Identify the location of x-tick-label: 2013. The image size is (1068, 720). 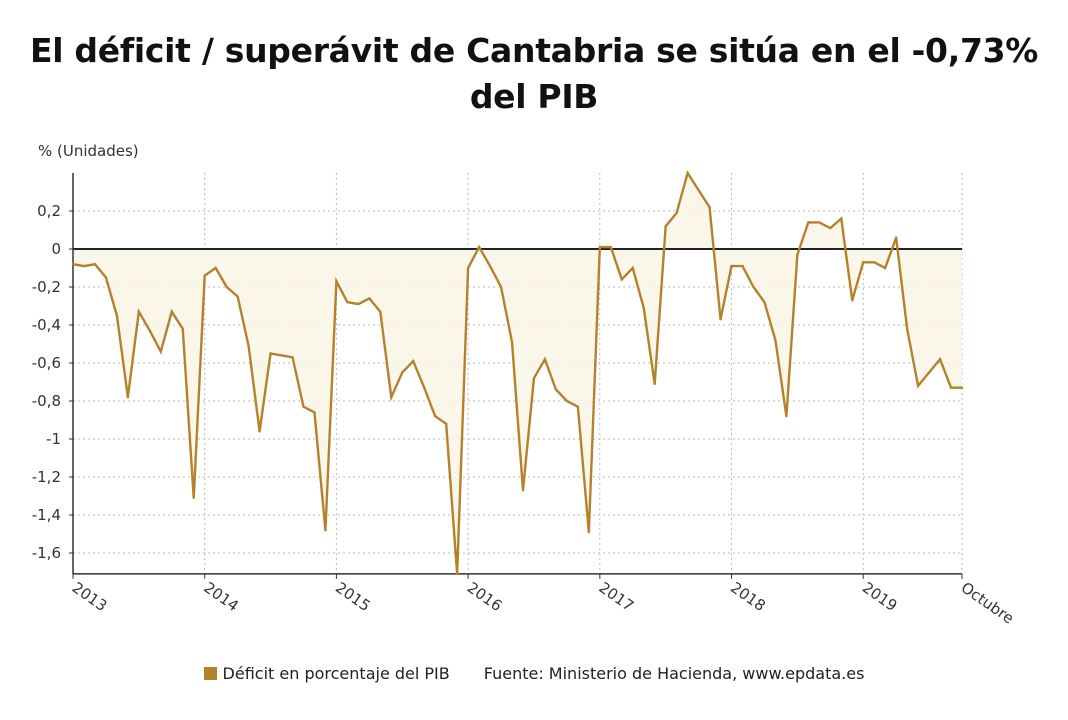
(90, 596).